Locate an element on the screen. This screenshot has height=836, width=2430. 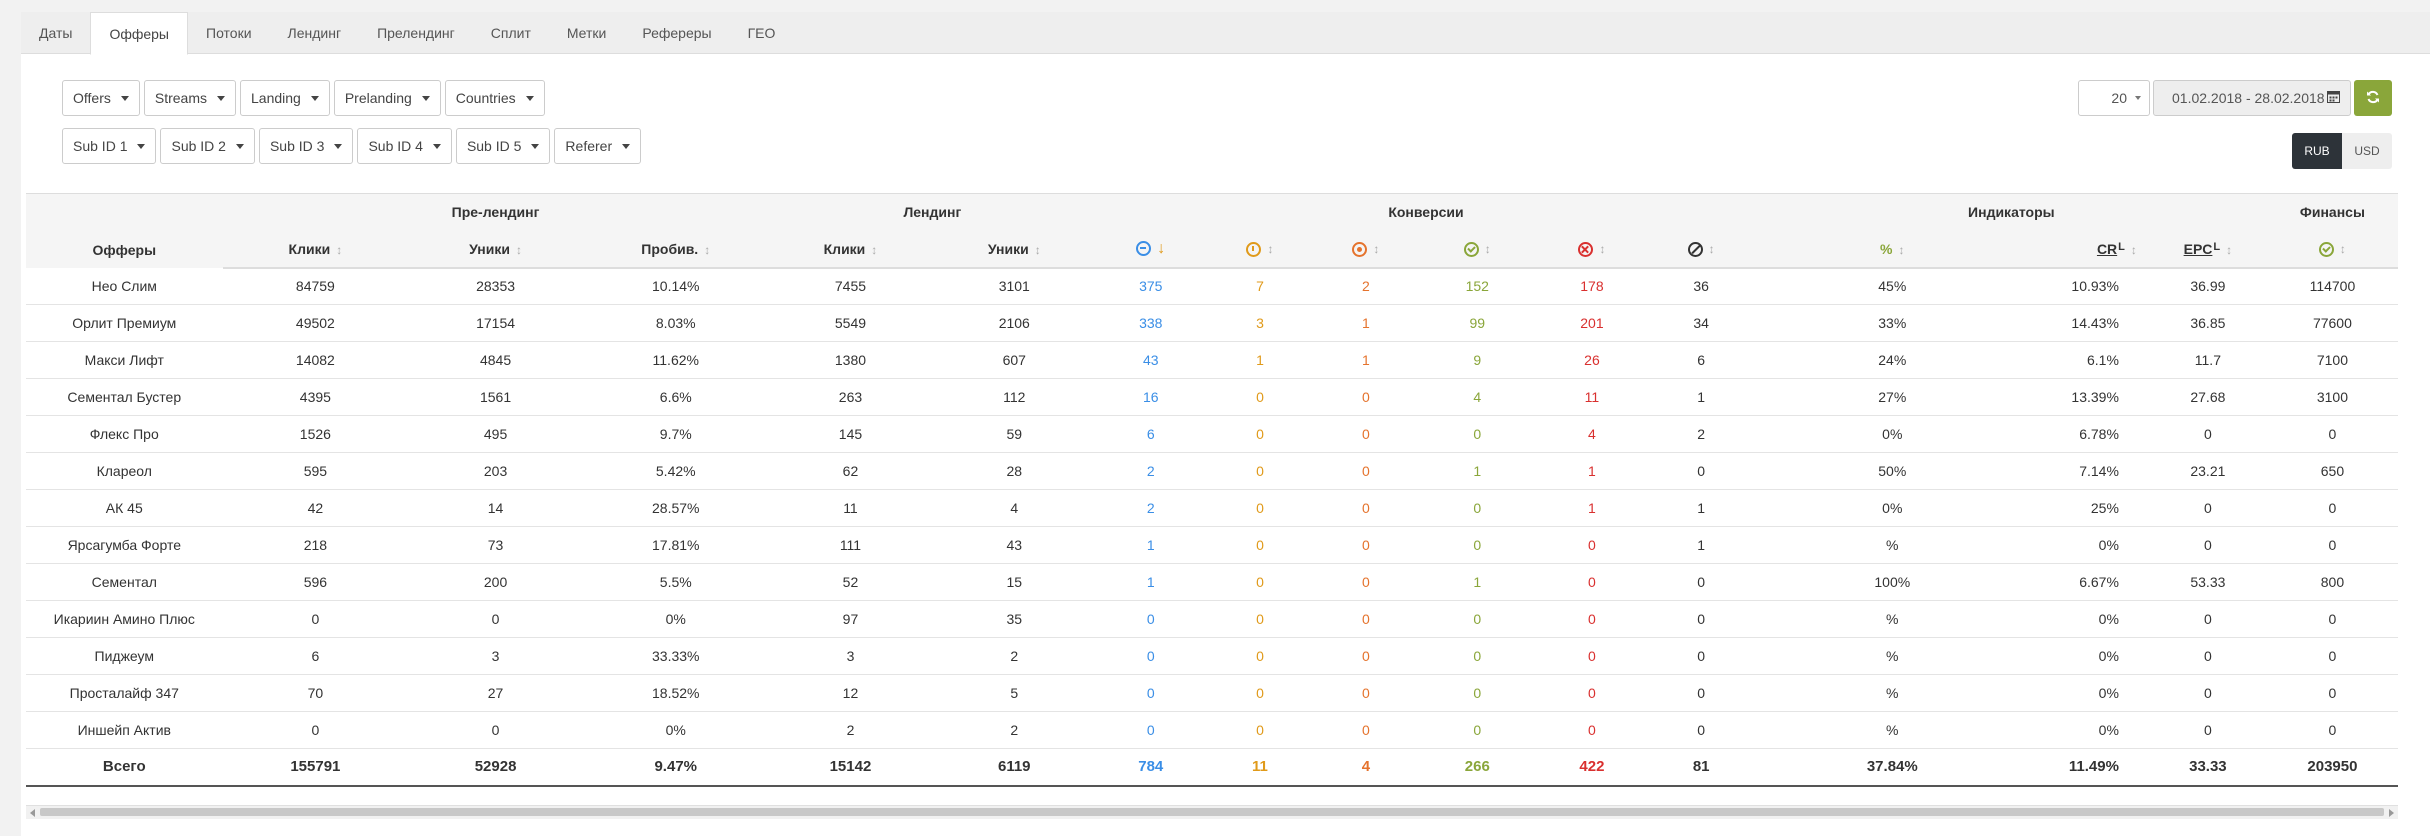
scroll-right-icon is located at coordinates (2391, 813).